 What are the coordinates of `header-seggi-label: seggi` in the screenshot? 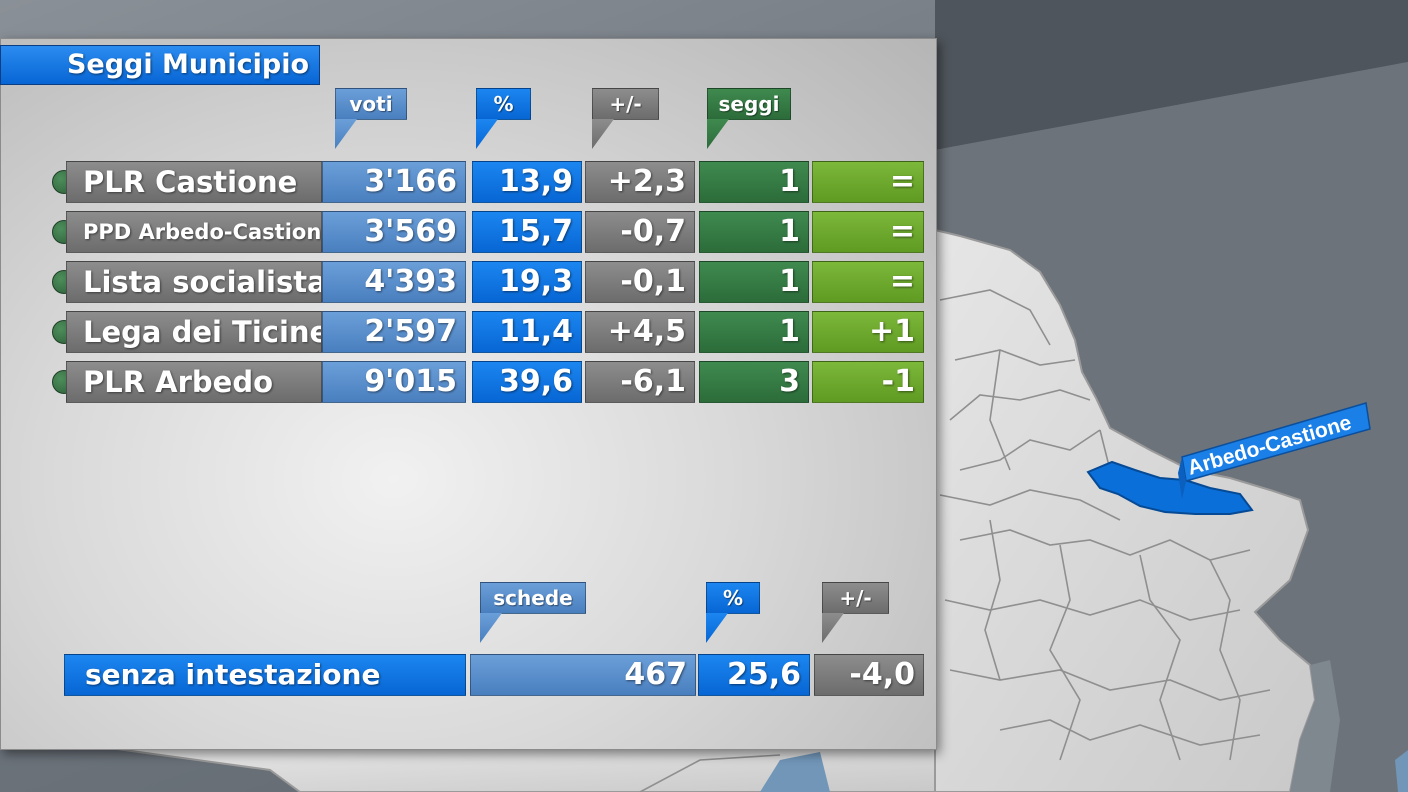 It's located at (749, 104).